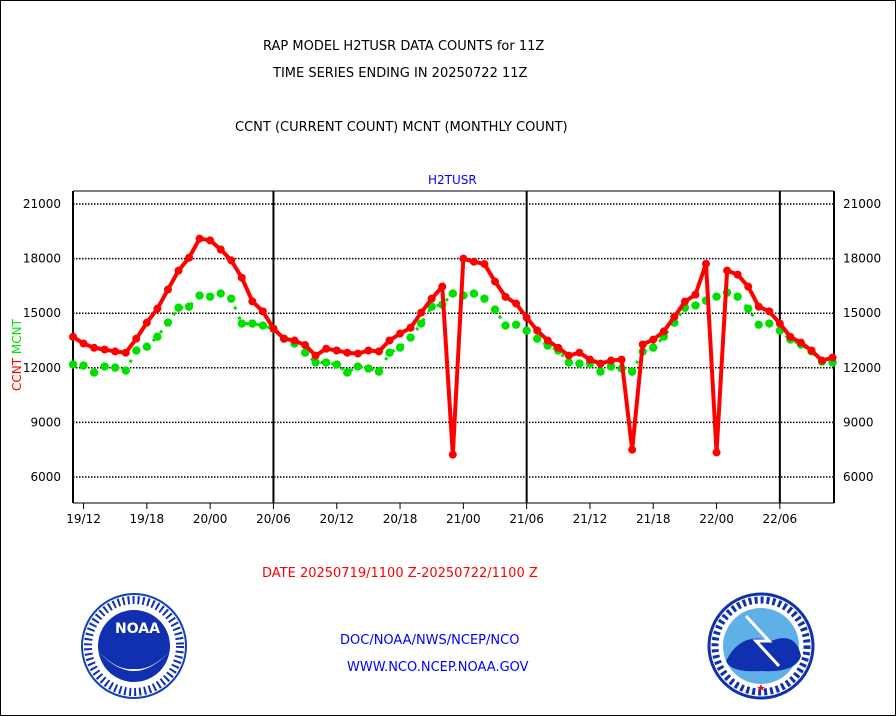 This screenshot has width=896, height=716. I want to click on y-tick-label-right: 15000, so click(862, 313).